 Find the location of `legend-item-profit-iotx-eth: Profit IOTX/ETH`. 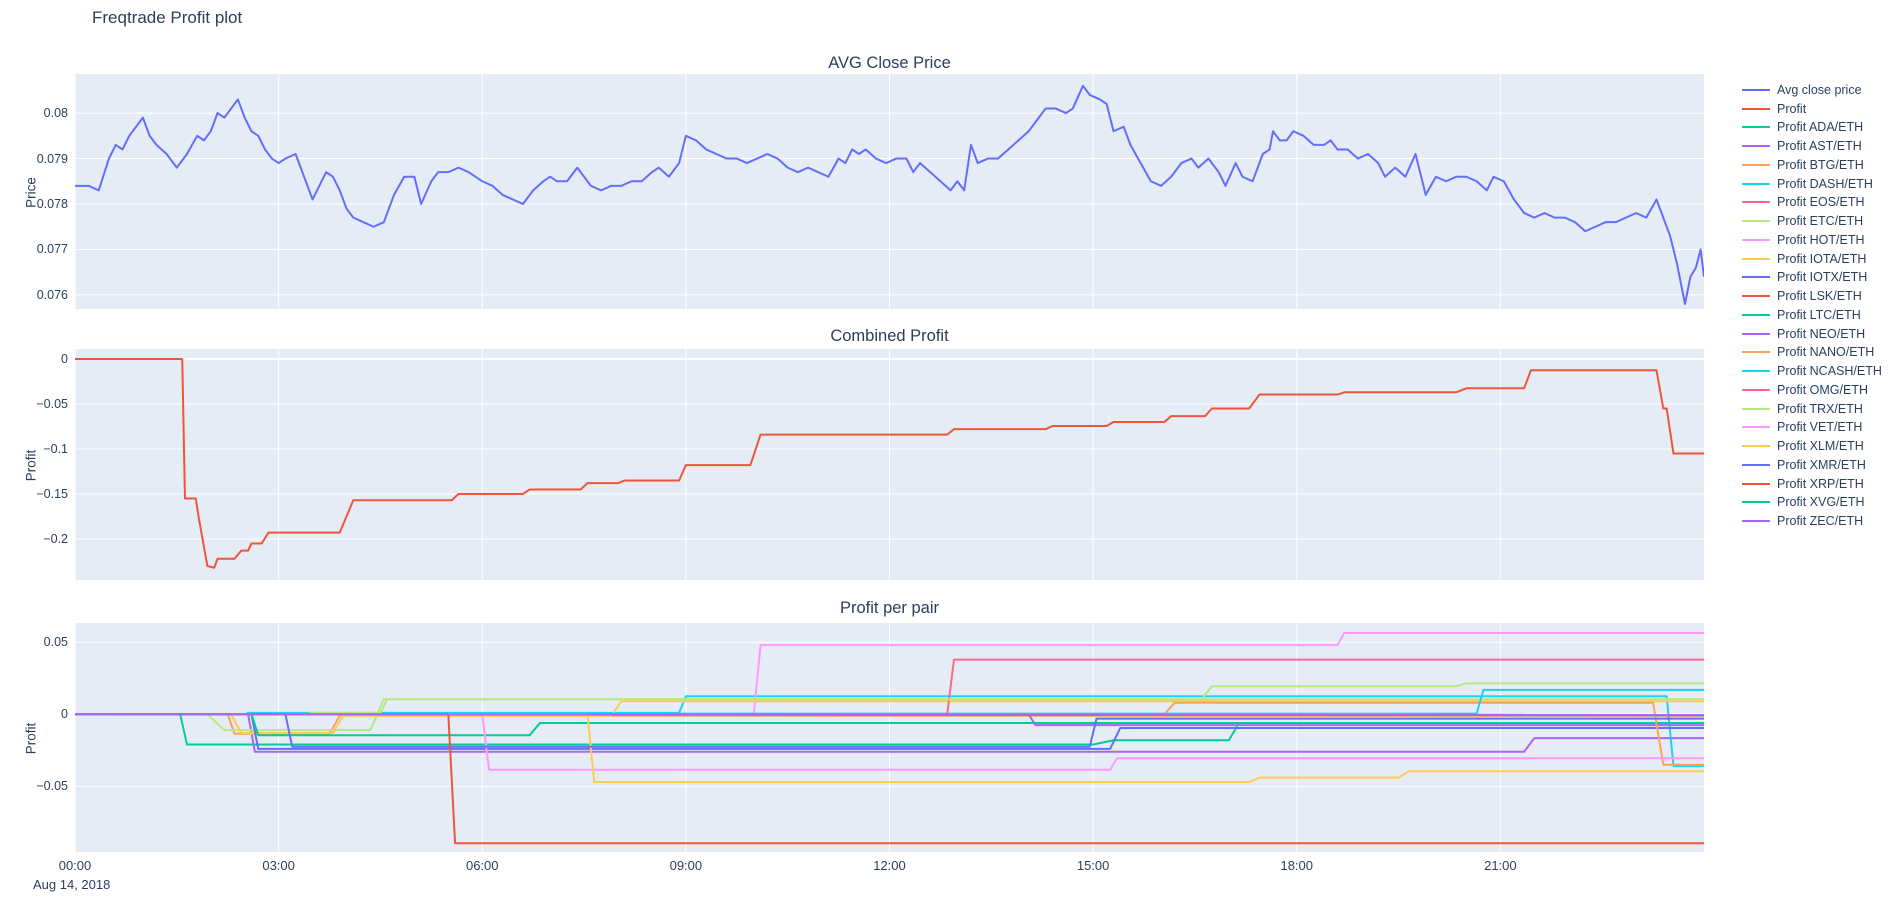

legend-item-profit-iotx-eth: Profit IOTX/ETH is located at coordinates (1804, 277).